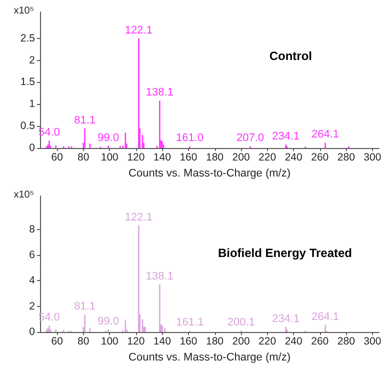 The width and height of the screenshot is (387, 369). Describe the element at coordinates (28, 38) in the screenshot. I see `y-tick-label: 2.5` at that location.